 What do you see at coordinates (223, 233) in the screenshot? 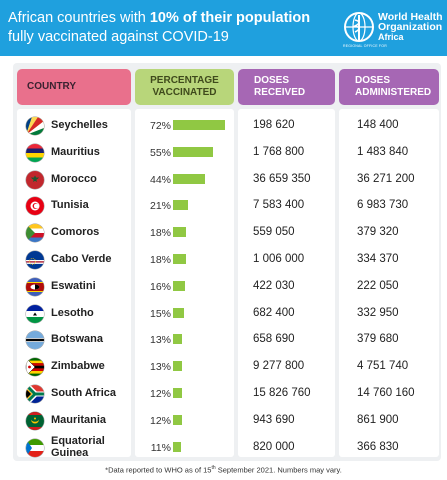
I see `table-row: Comoros 18% 559 050 379 320` at bounding box center [223, 233].